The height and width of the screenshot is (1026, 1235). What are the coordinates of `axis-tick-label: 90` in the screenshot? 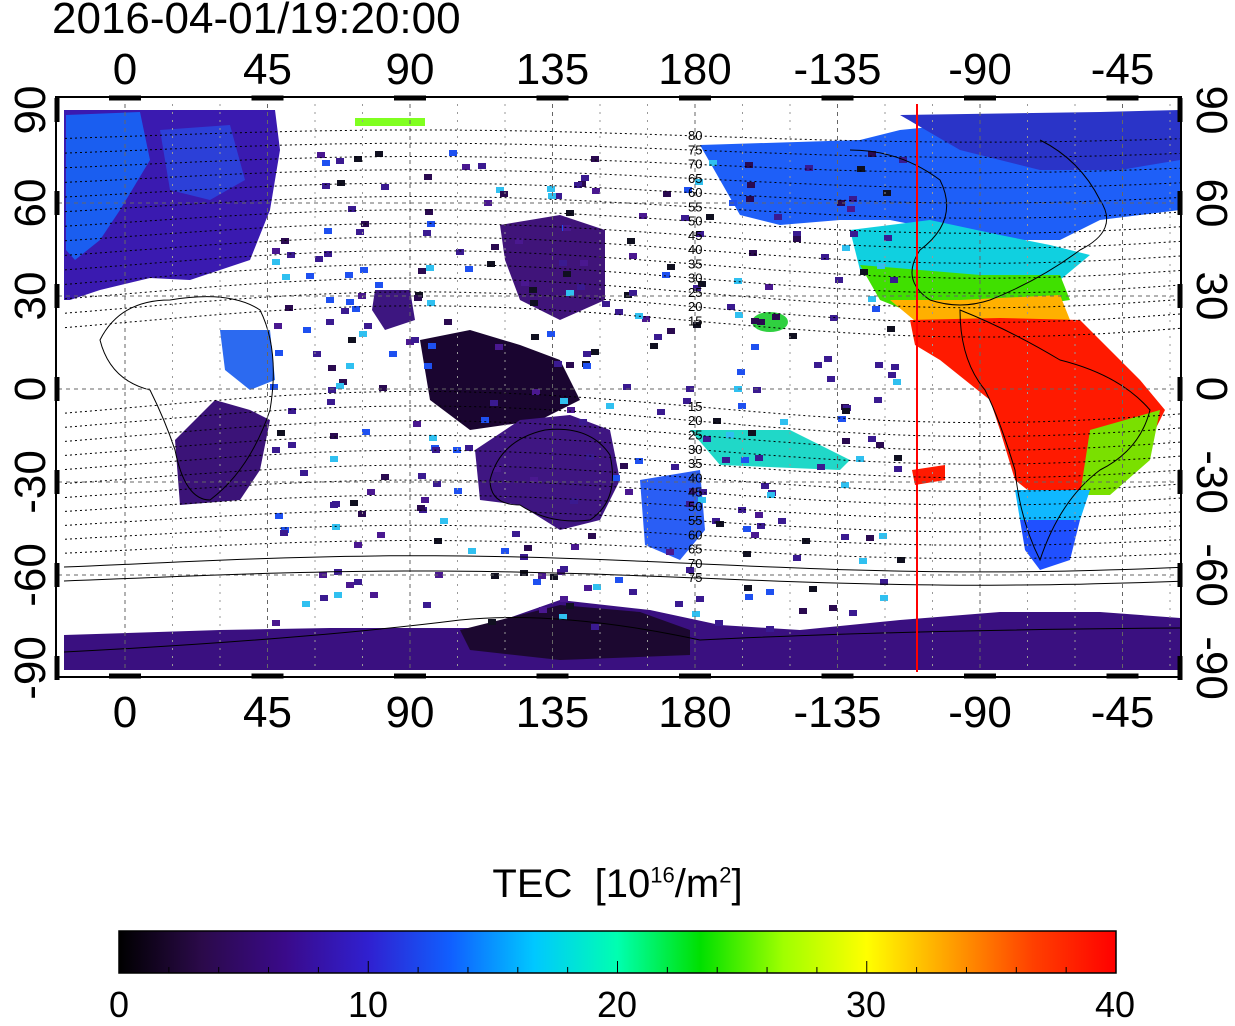 It's located at (410, 69).